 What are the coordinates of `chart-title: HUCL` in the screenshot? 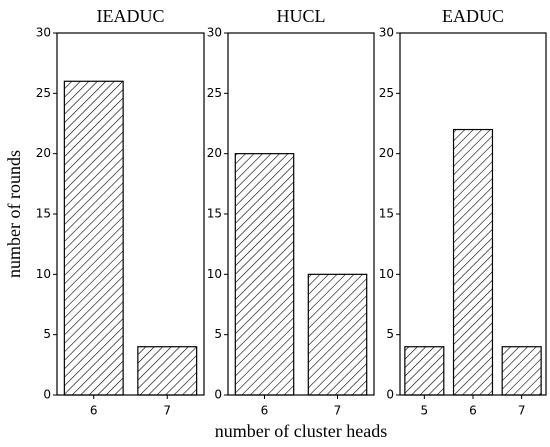 It's located at (301, 16).